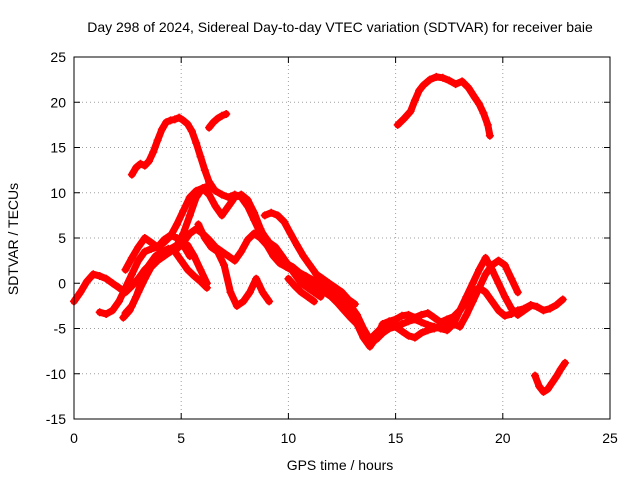 This screenshot has height=480, width=640. What do you see at coordinates (62, 283) in the screenshot?
I see `y-tick-label: 0` at bounding box center [62, 283].